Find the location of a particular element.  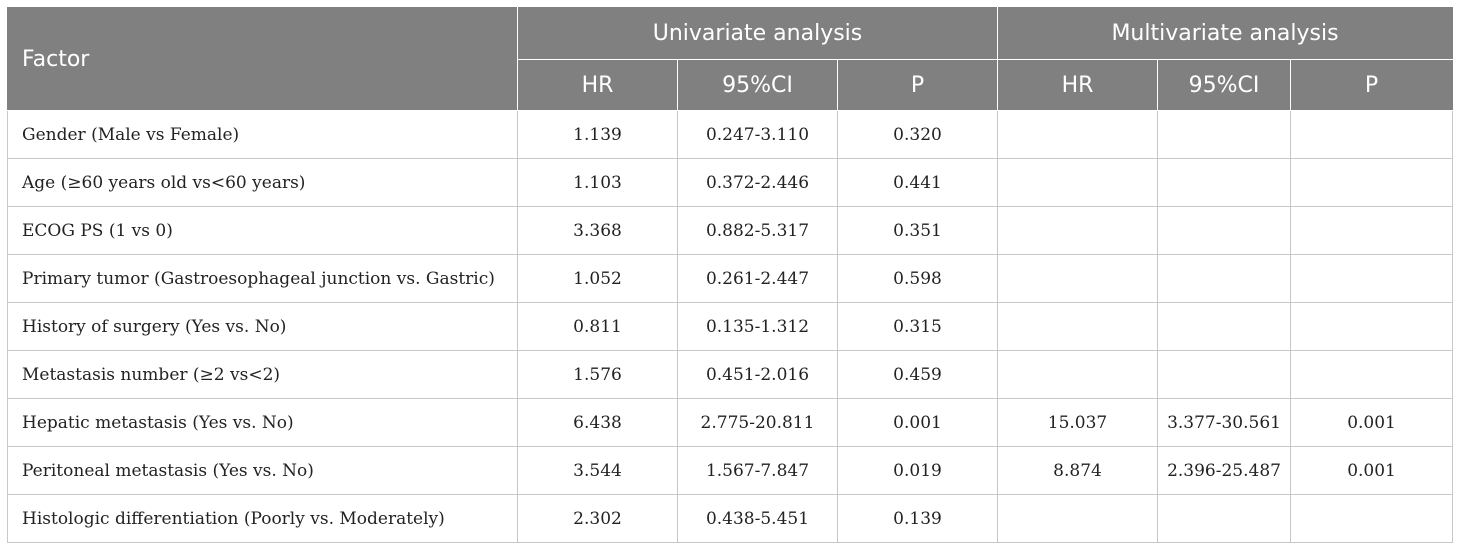

univariate-ci-cell: 0.135-1.312 is located at coordinates (757, 326).